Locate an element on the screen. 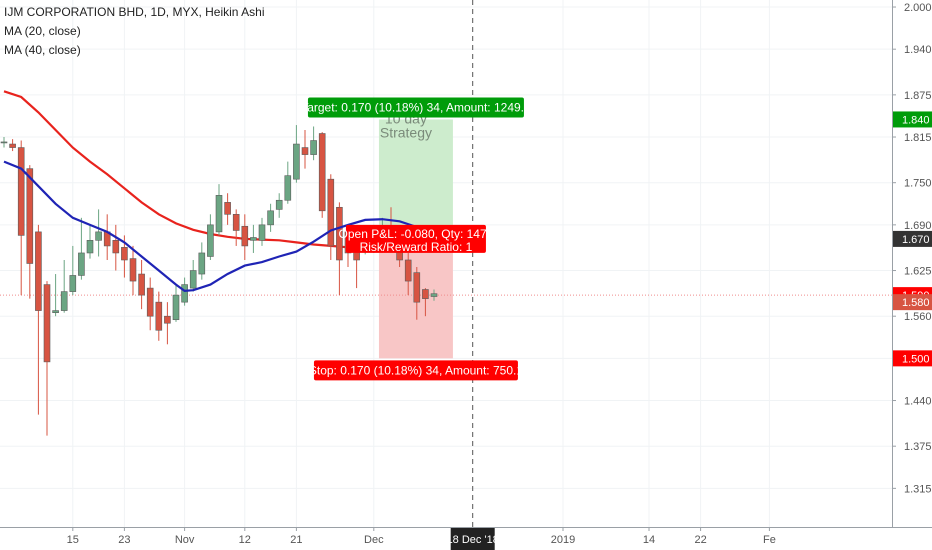 Image resolution: width=932 pixels, height=550 pixels. cursor-date-box is located at coordinates (472, 539).